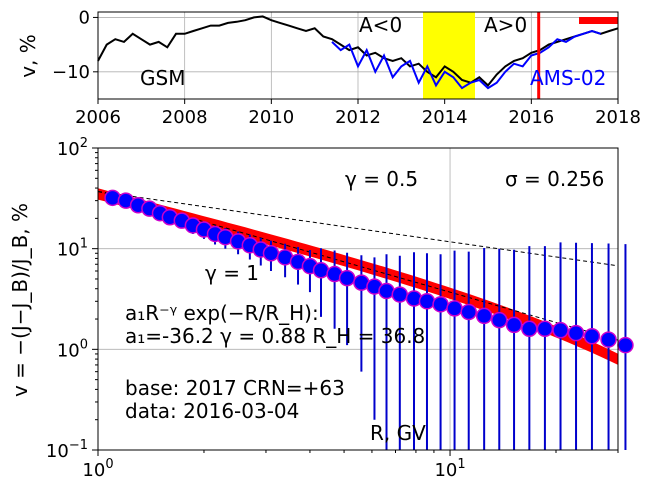 The width and height of the screenshot is (650, 500). I want to click on bottom-y-axis-label: v = −(J−J_B)/J_B, %, so click(20, 300).